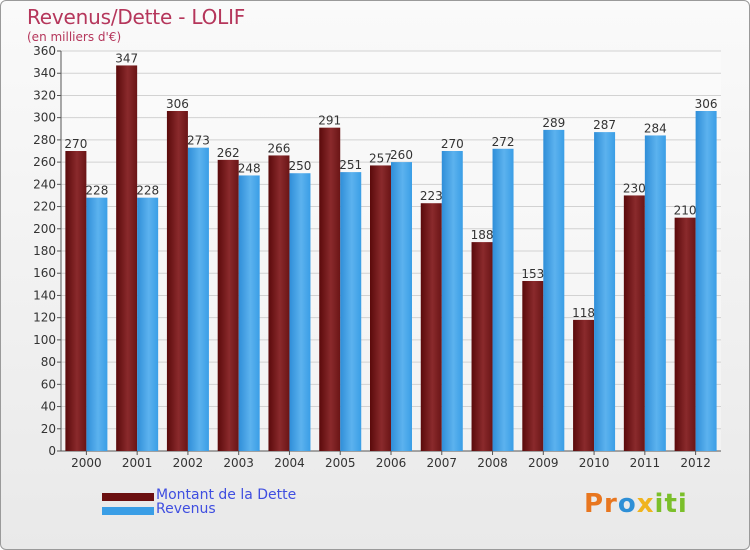  Describe the element at coordinates (44, 51) in the screenshot. I see `y-tick-label: 360` at that location.